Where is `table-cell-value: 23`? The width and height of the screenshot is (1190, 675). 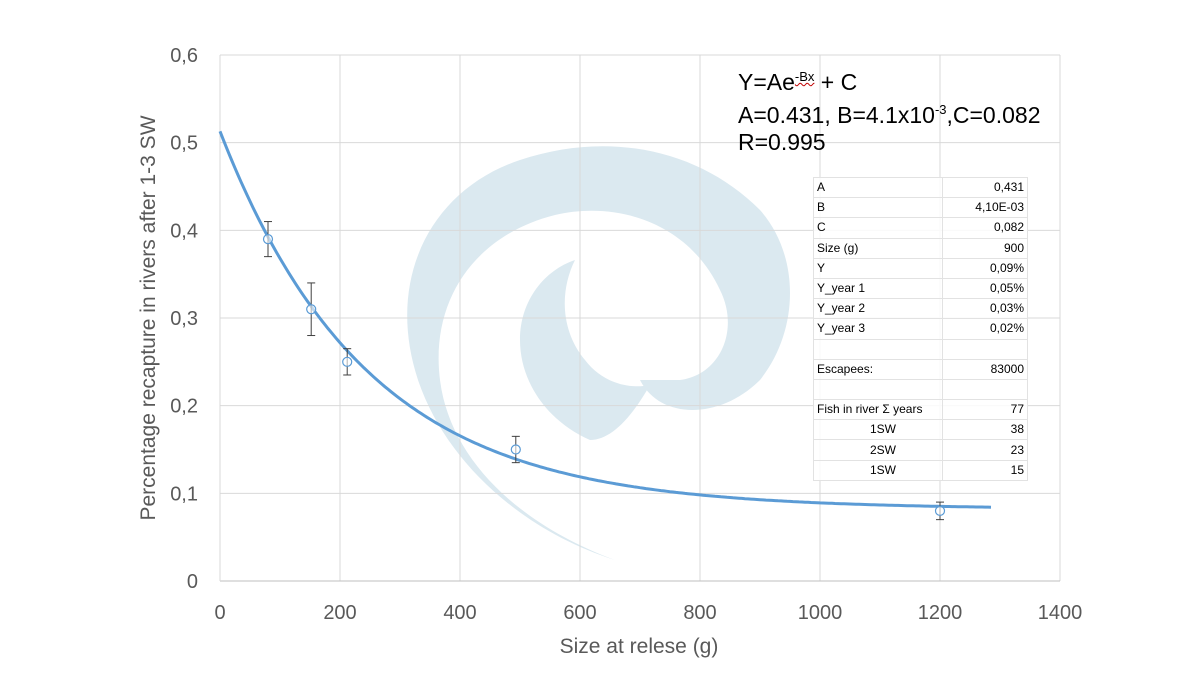 table-cell-value: 23 is located at coordinates (985, 450).